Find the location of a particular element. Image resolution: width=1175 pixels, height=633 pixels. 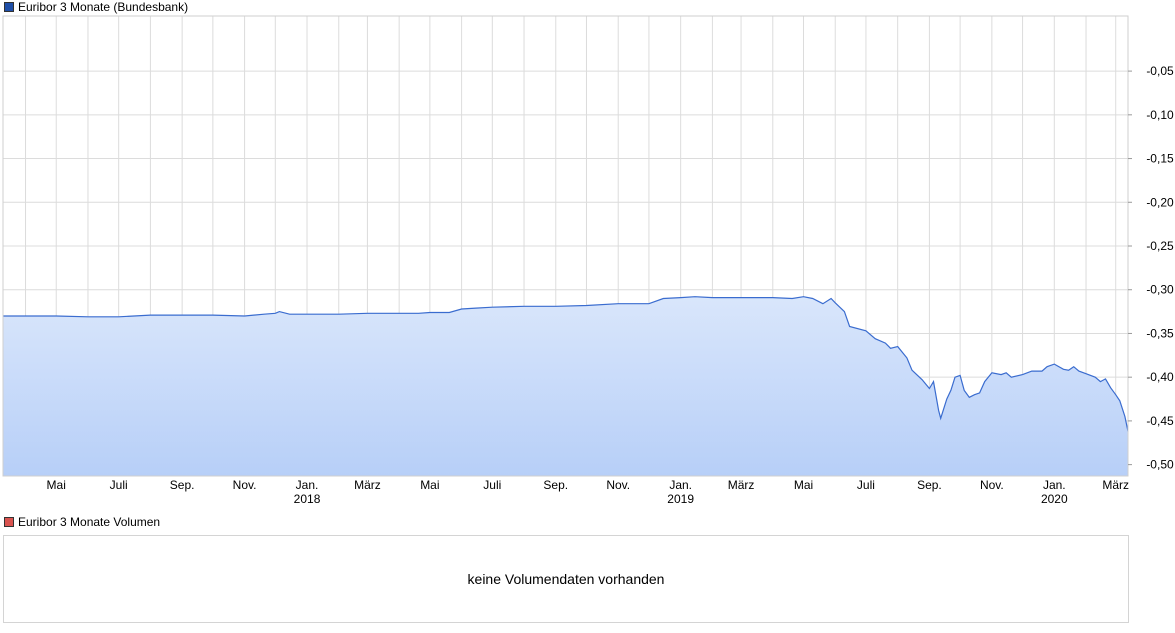

legend-volume-swatch is located at coordinates (9, 522).